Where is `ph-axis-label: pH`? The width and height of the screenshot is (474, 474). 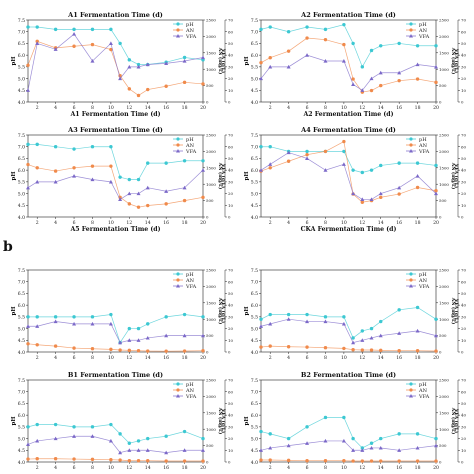 ph-axis-label: pH is located at coordinates (247, 420).